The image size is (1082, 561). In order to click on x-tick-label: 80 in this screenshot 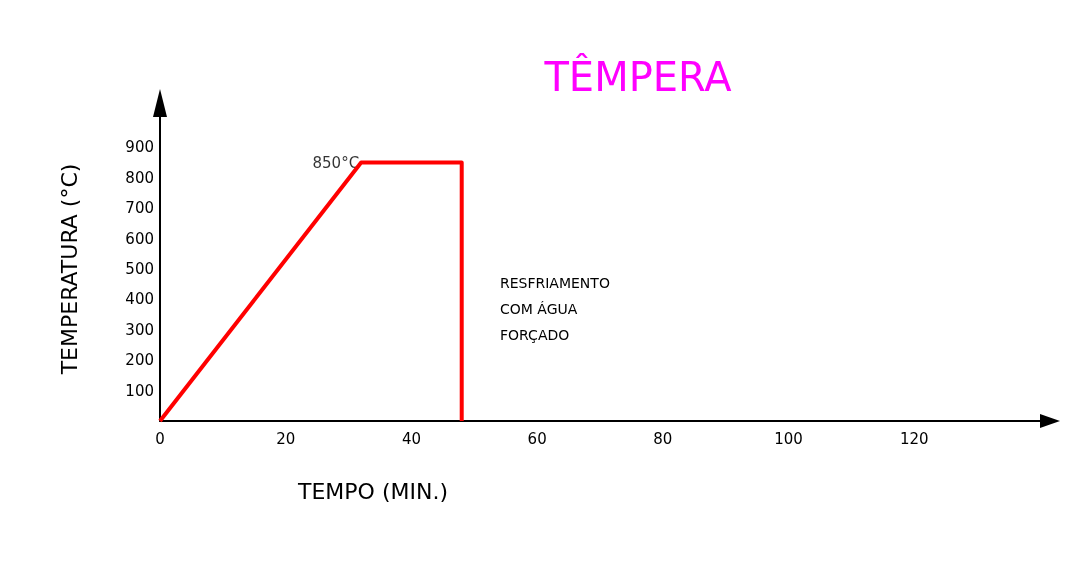, I will do `click(663, 438)`.